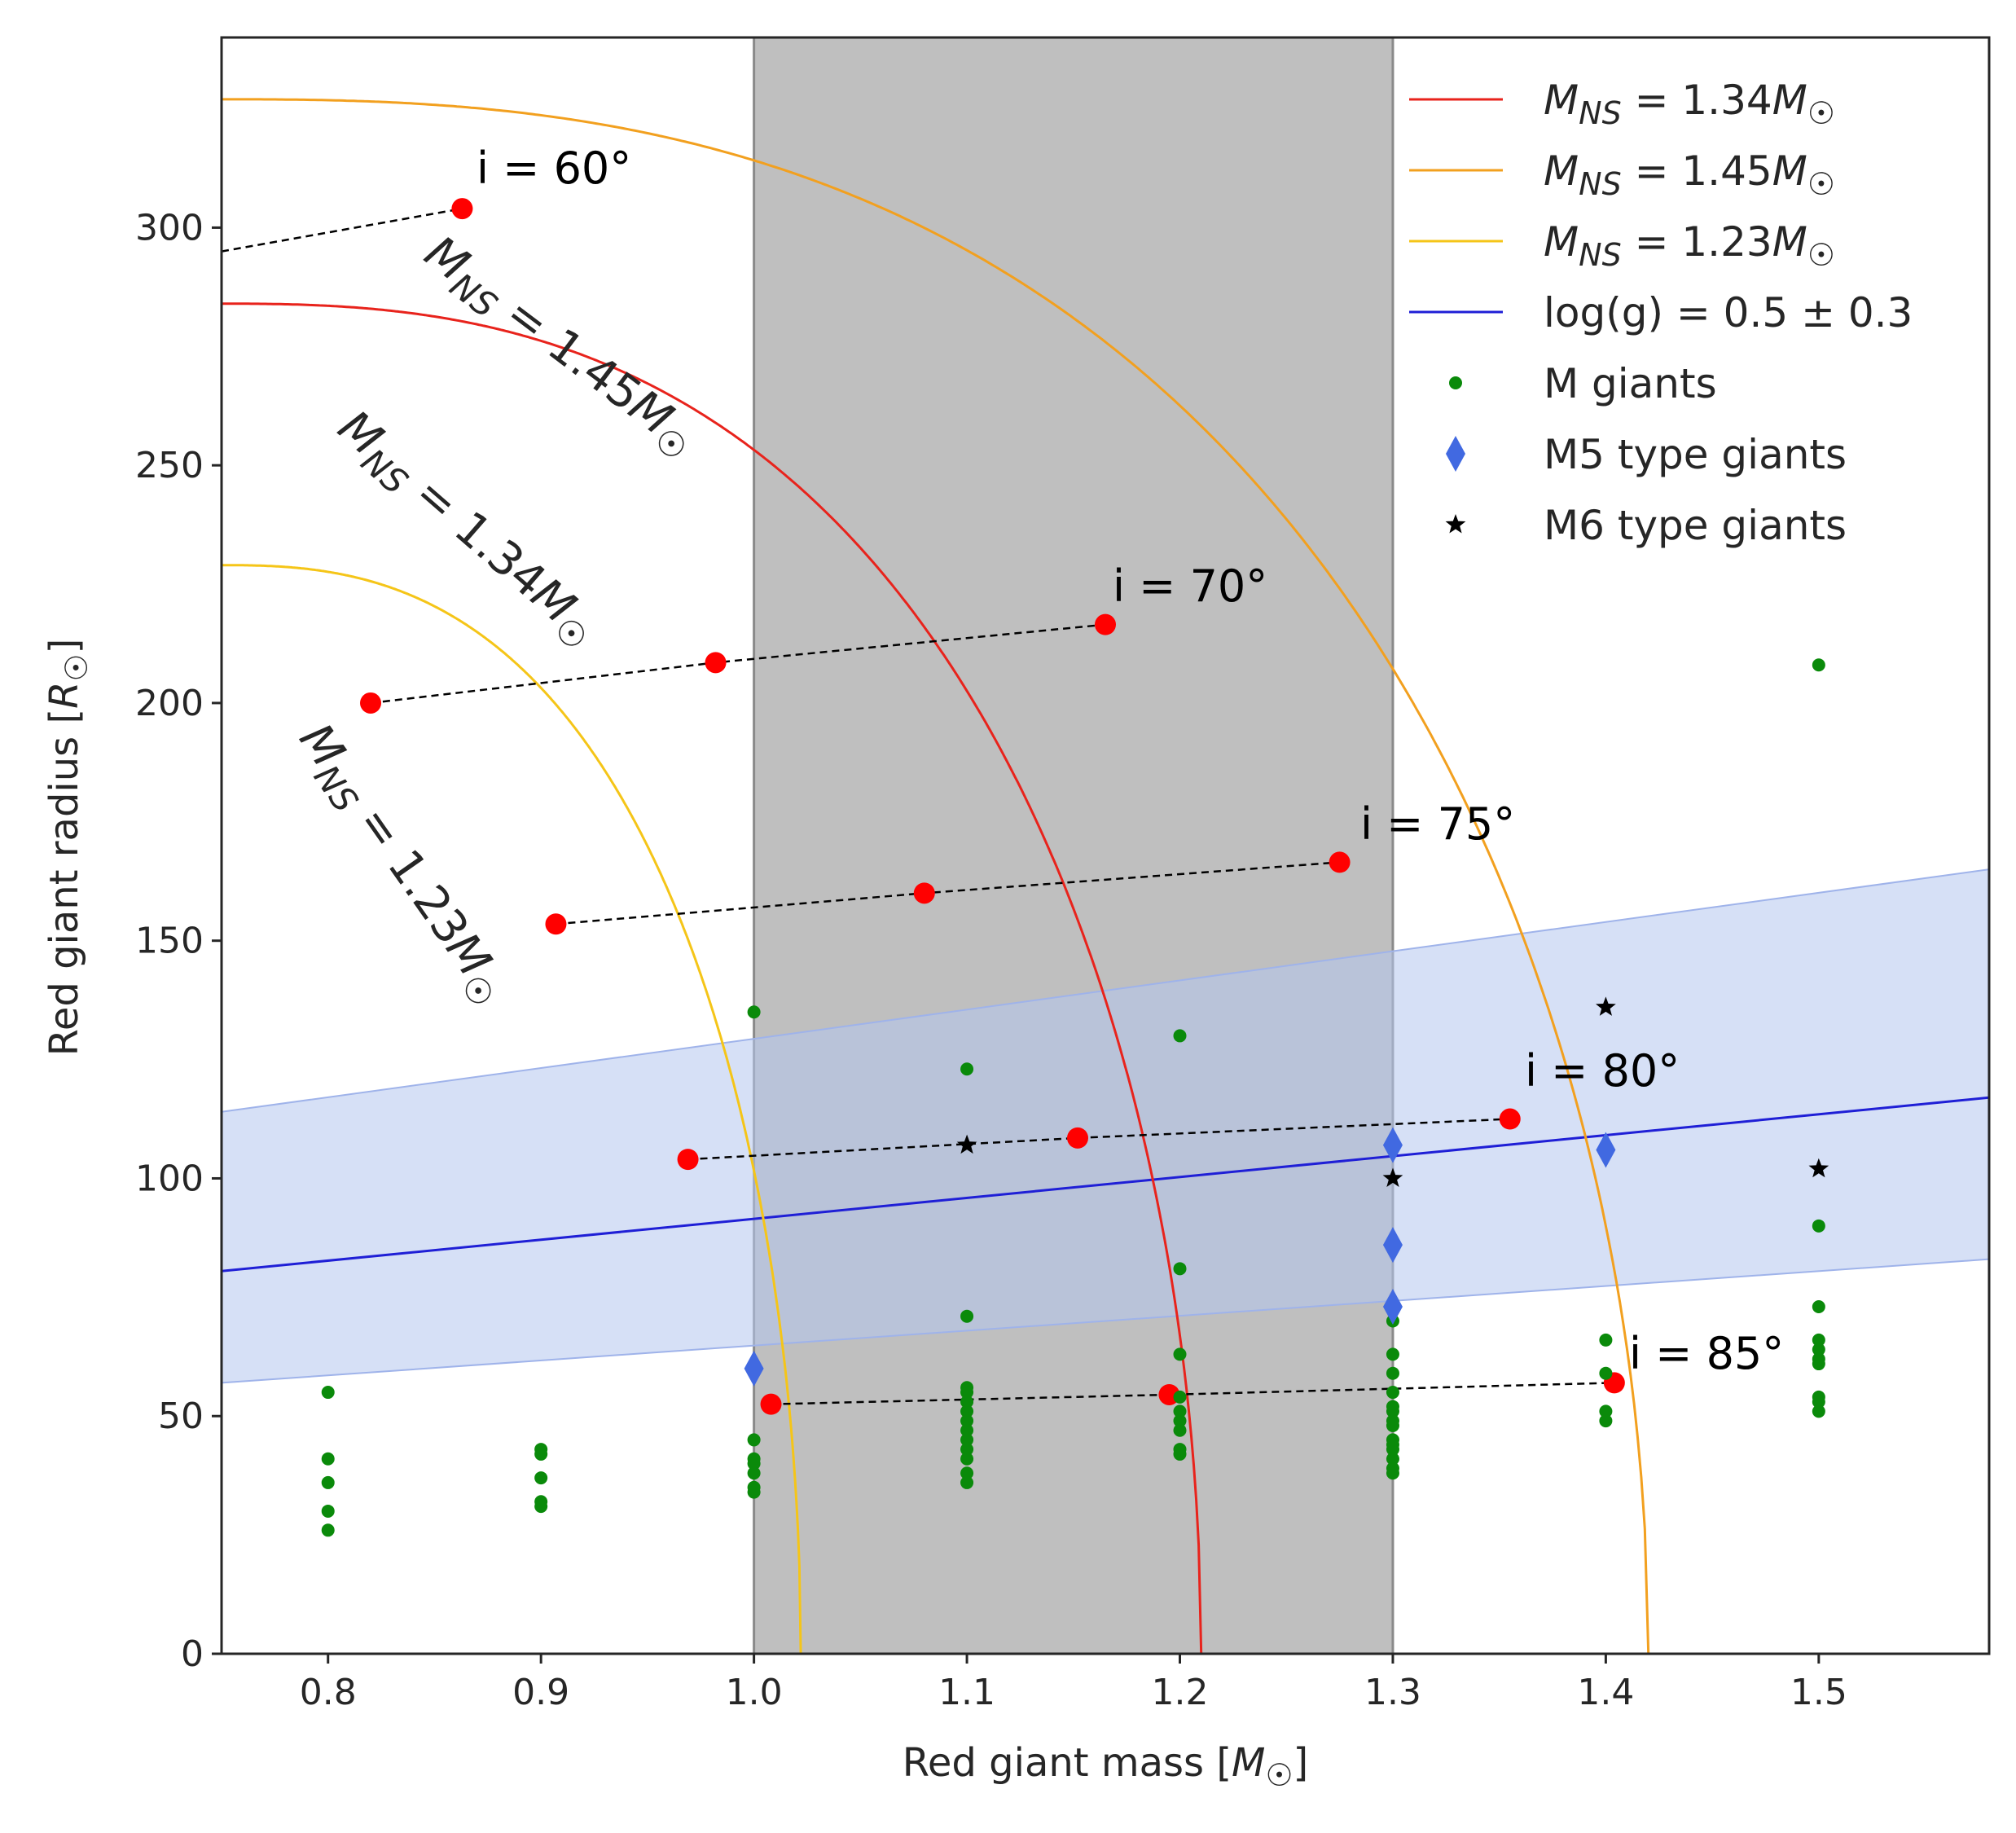 The image size is (2016, 1833). Describe the element at coordinates (966, 1692) in the screenshot. I see `x-tick-label: 1.1` at that location.